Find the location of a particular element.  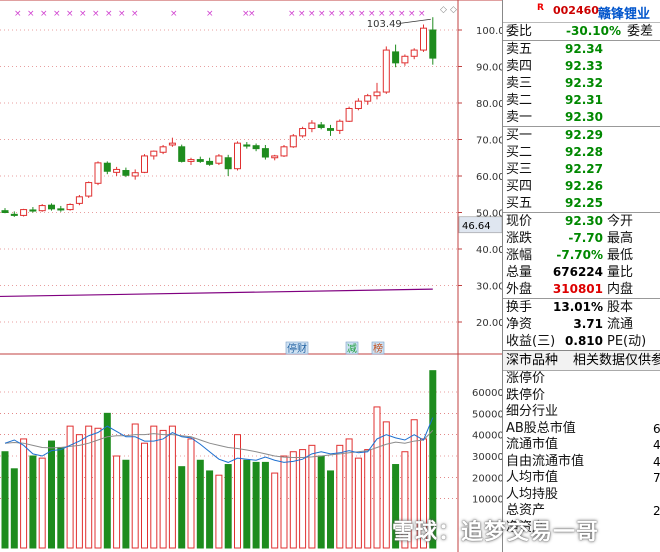

quote-row-4-label2: 内盘 is located at coordinates (620, 289).